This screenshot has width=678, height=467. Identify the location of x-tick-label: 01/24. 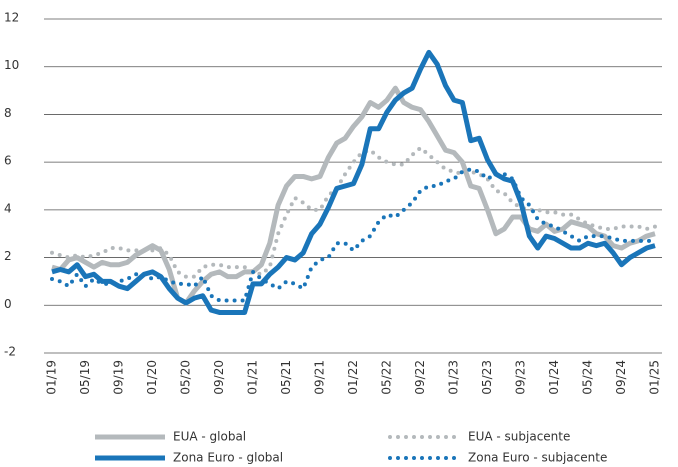
(554, 377).